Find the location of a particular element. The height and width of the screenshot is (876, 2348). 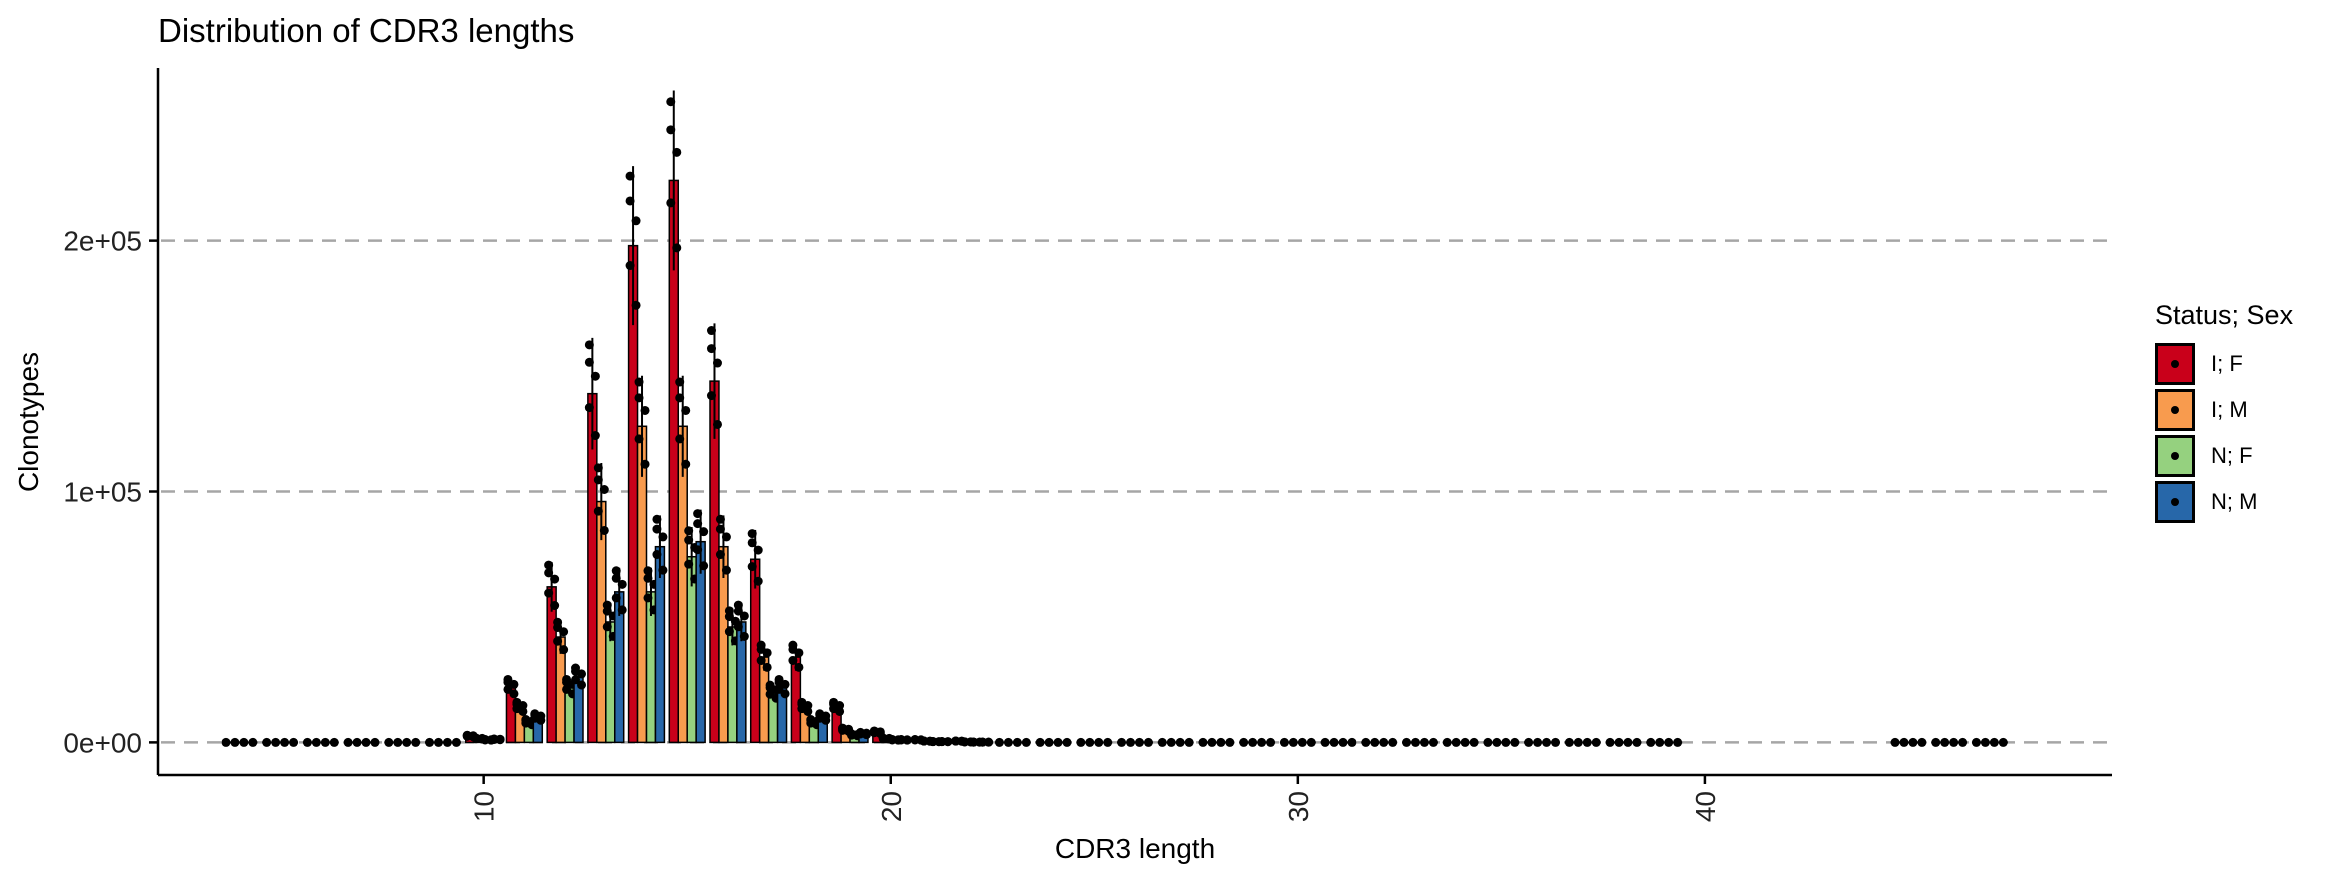

legend-label-1: I; M is located at coordinates (2229, 409).